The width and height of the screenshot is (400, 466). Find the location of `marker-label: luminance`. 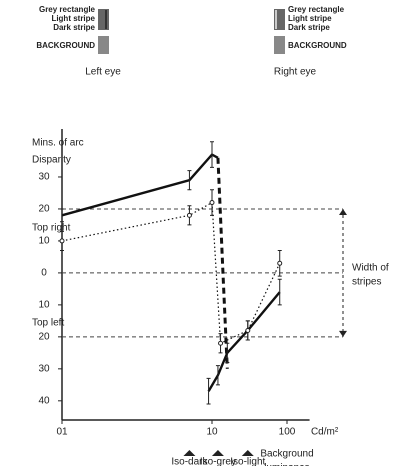

marker-label: luminance is located at coordinates (287, 464).